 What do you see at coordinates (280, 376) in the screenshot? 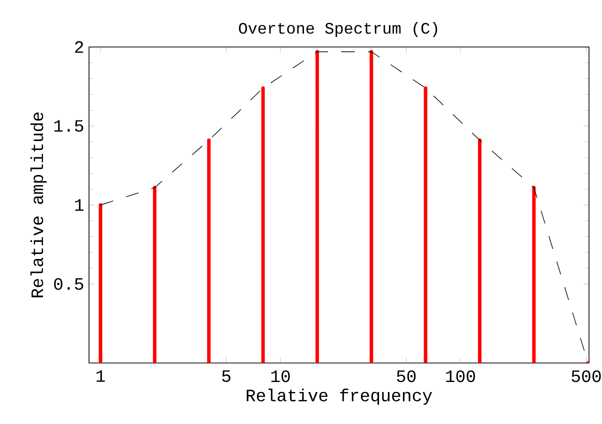
I see `x-tick-label: 10` at bounding box center [280, 376].